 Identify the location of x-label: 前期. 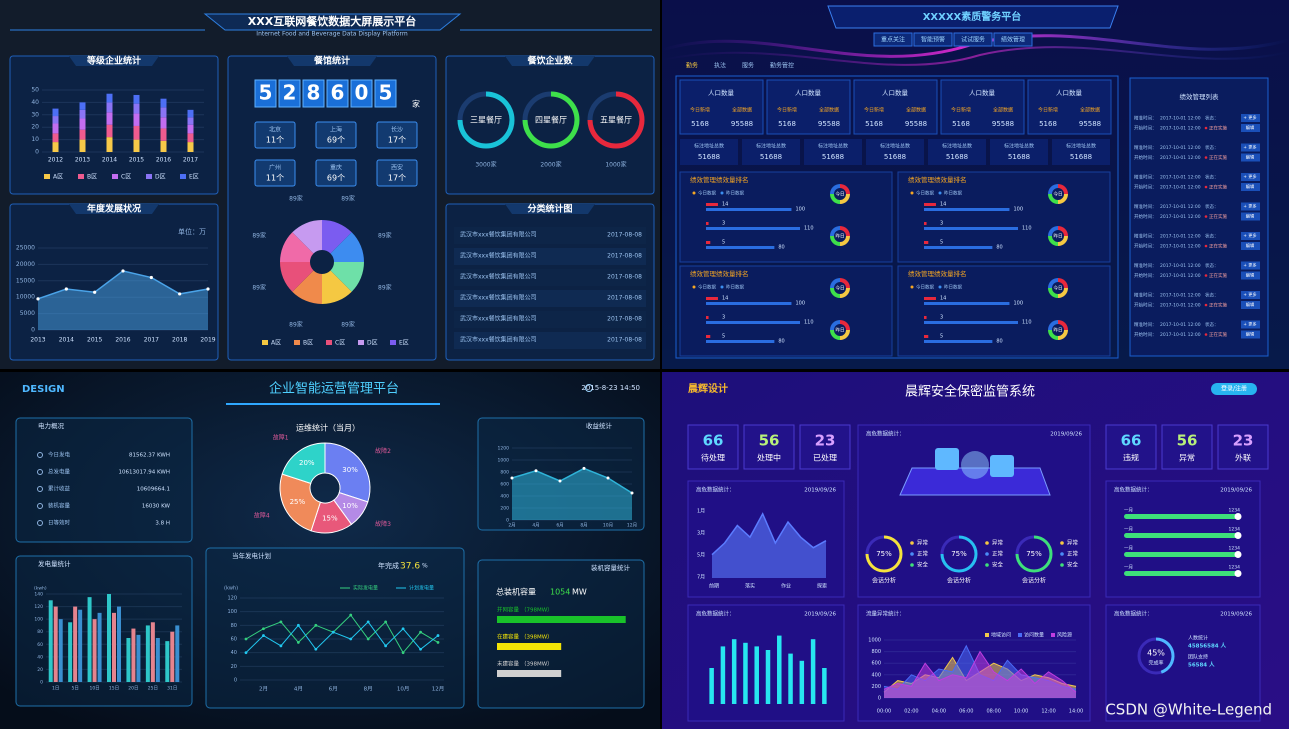
(714, 586).